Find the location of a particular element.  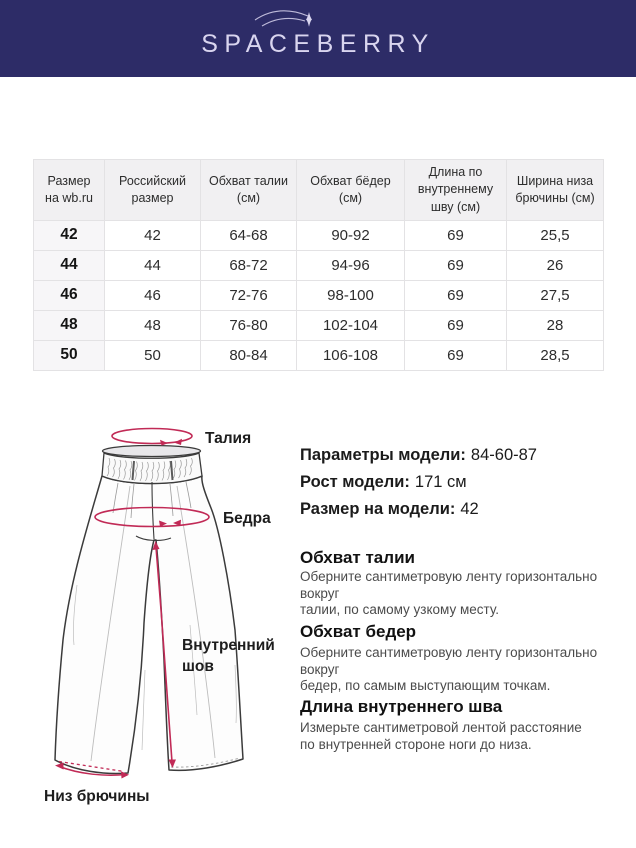

cell-ru-size: 48 is located at coordinates (152, 325).